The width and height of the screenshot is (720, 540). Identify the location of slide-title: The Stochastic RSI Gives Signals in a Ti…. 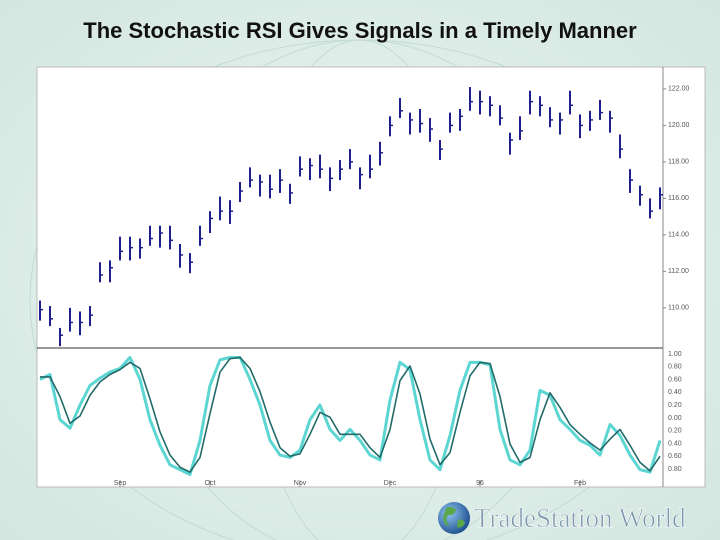
(360, 30).